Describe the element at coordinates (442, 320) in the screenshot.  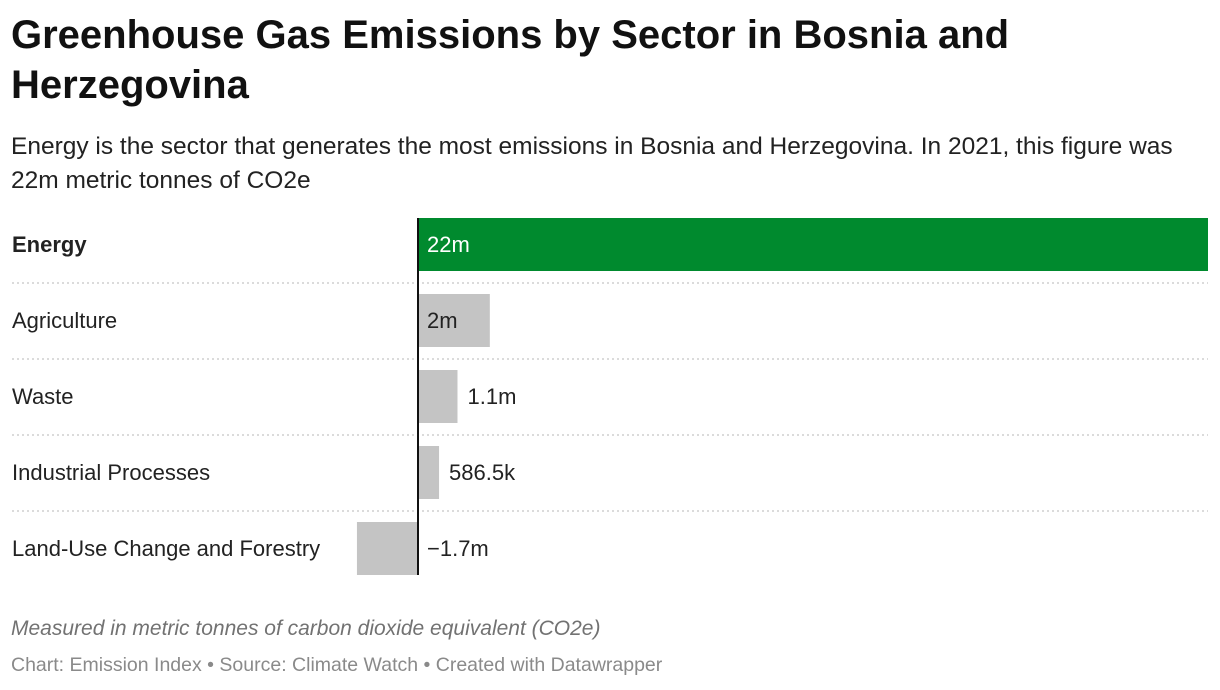
I see `value-label: 2m` at that location.